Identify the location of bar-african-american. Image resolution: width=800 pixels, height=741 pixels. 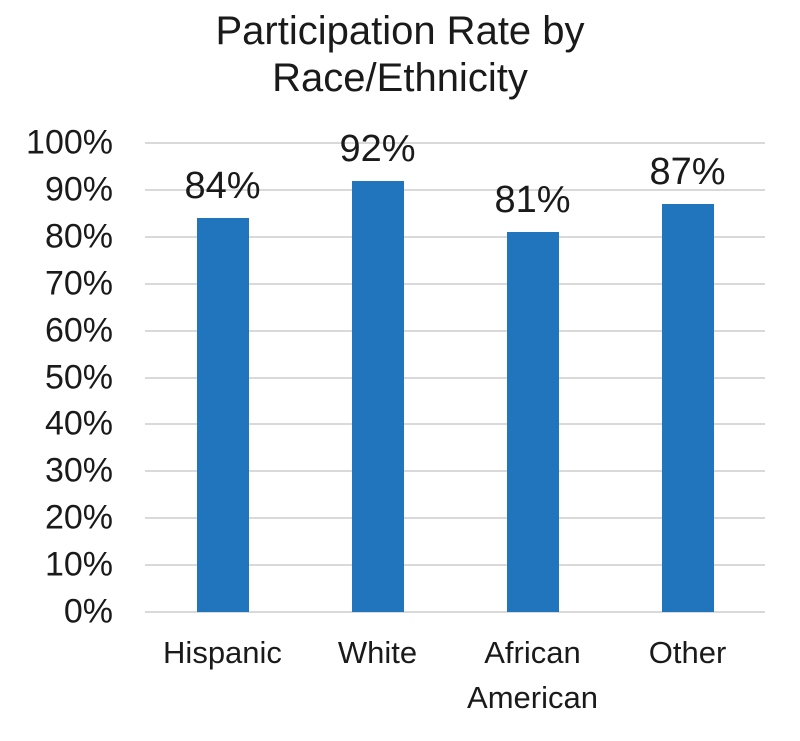
(532, 422).